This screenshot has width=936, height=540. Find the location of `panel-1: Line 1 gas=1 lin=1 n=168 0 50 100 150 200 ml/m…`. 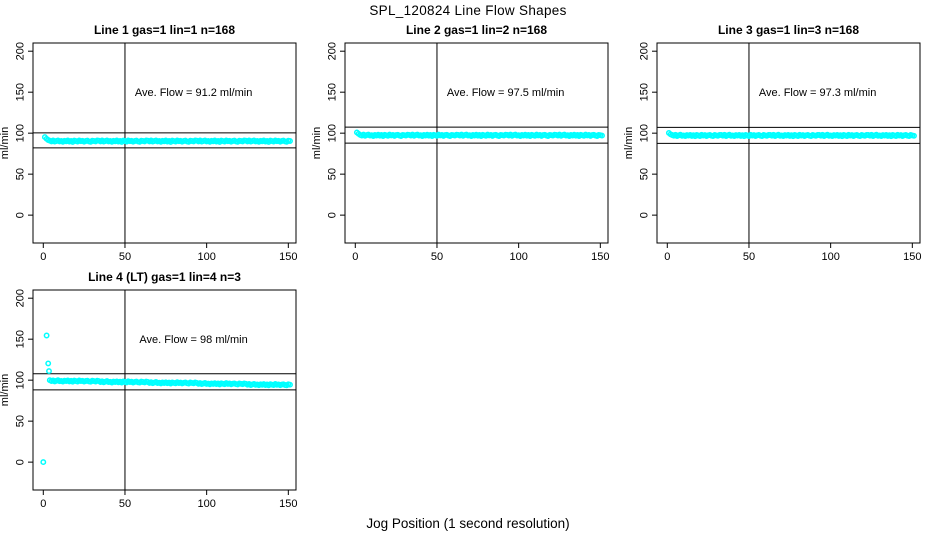

panel-1: Line 1 gas=1 lin=1 n=168 0 50 100 150 200 ml/m… is located at coordinates (149, 143).